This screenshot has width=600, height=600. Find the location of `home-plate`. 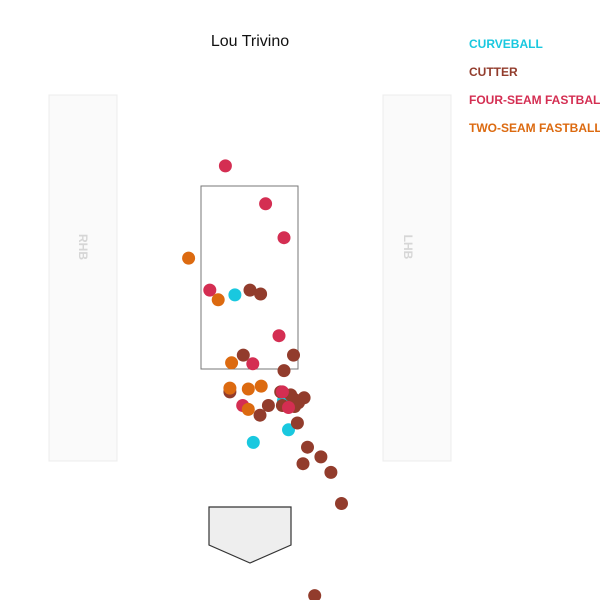

home-plate is located at coordinates (250, 535).